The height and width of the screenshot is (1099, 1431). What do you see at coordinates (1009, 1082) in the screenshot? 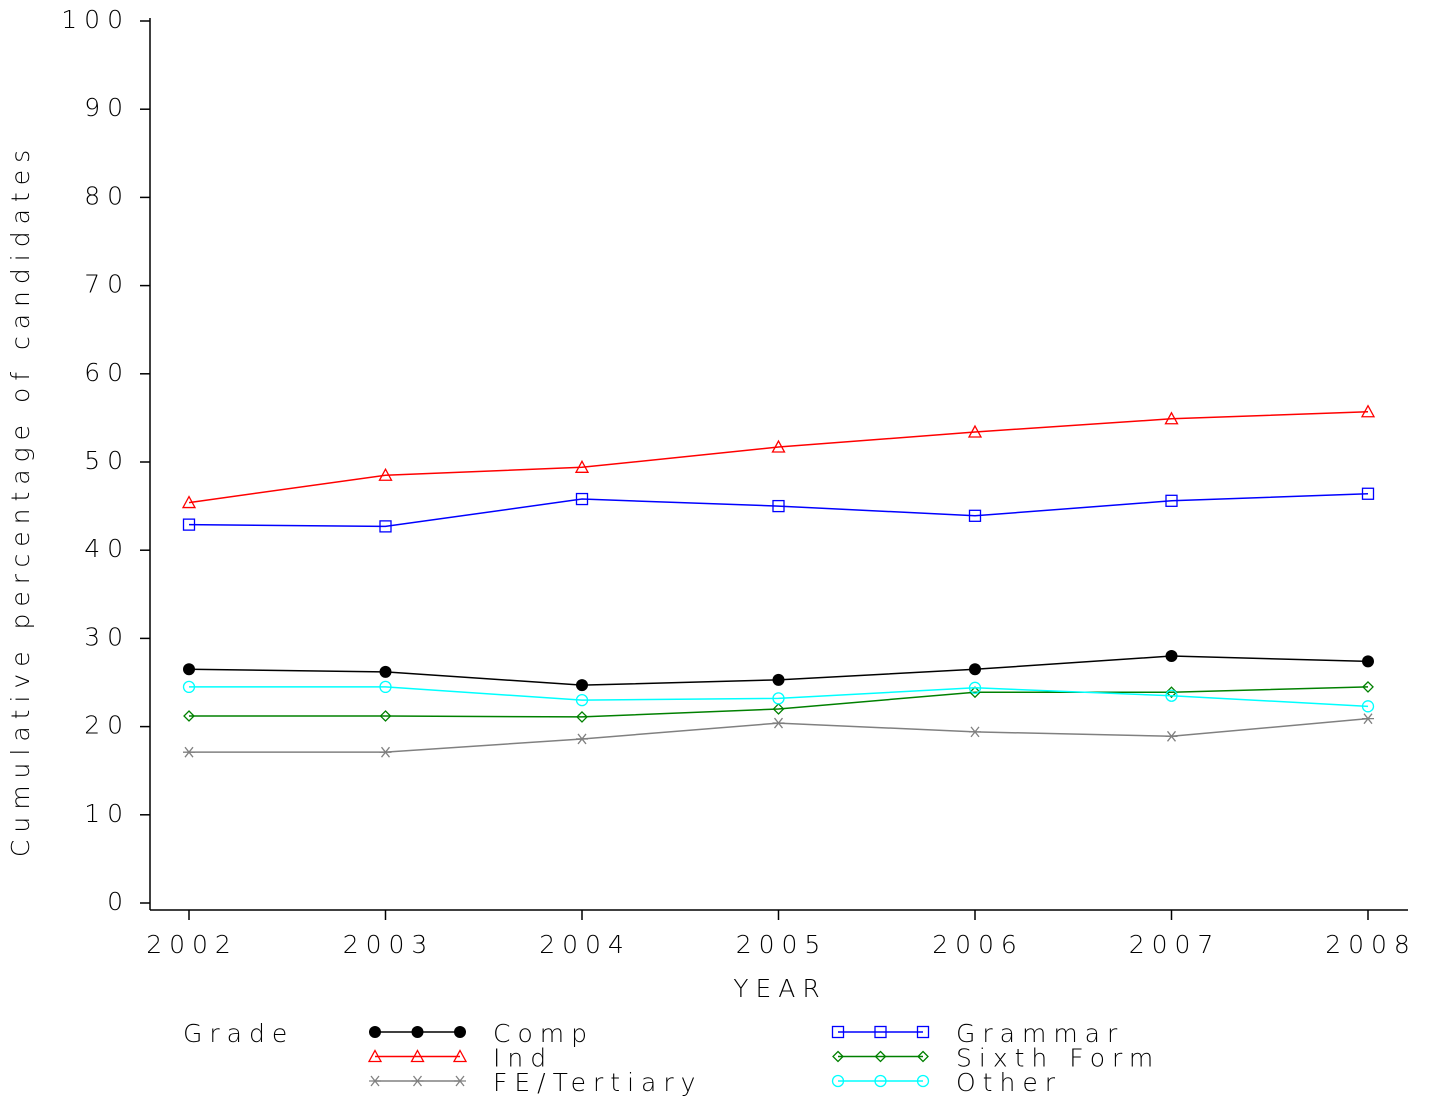
I see `legend-label: Other` at bounding box center [1009, 1082].